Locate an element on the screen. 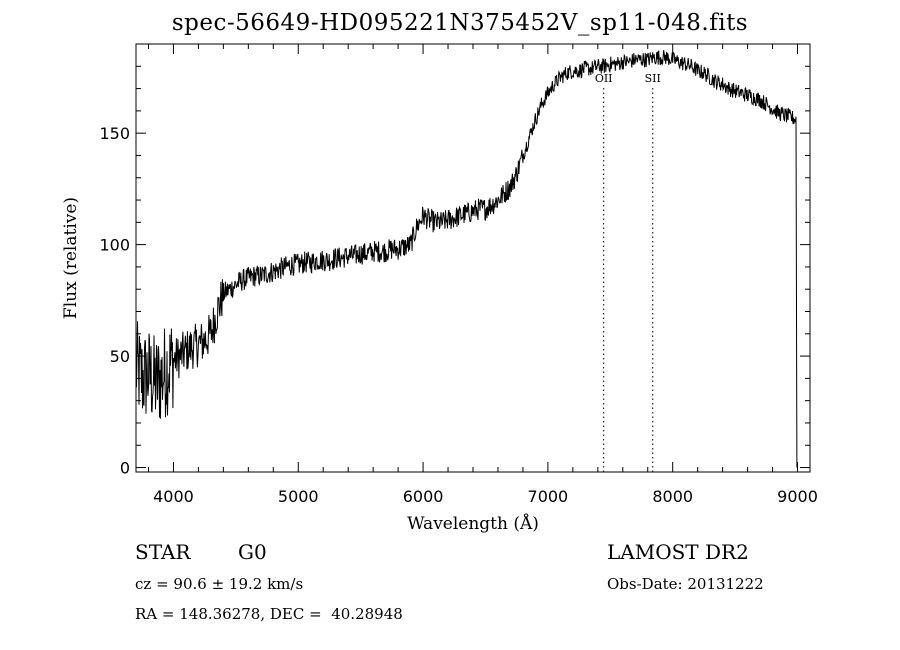 This screenshot has width=900, height=650. x-tick-label: 9000 is located at coordinates (797, 496).